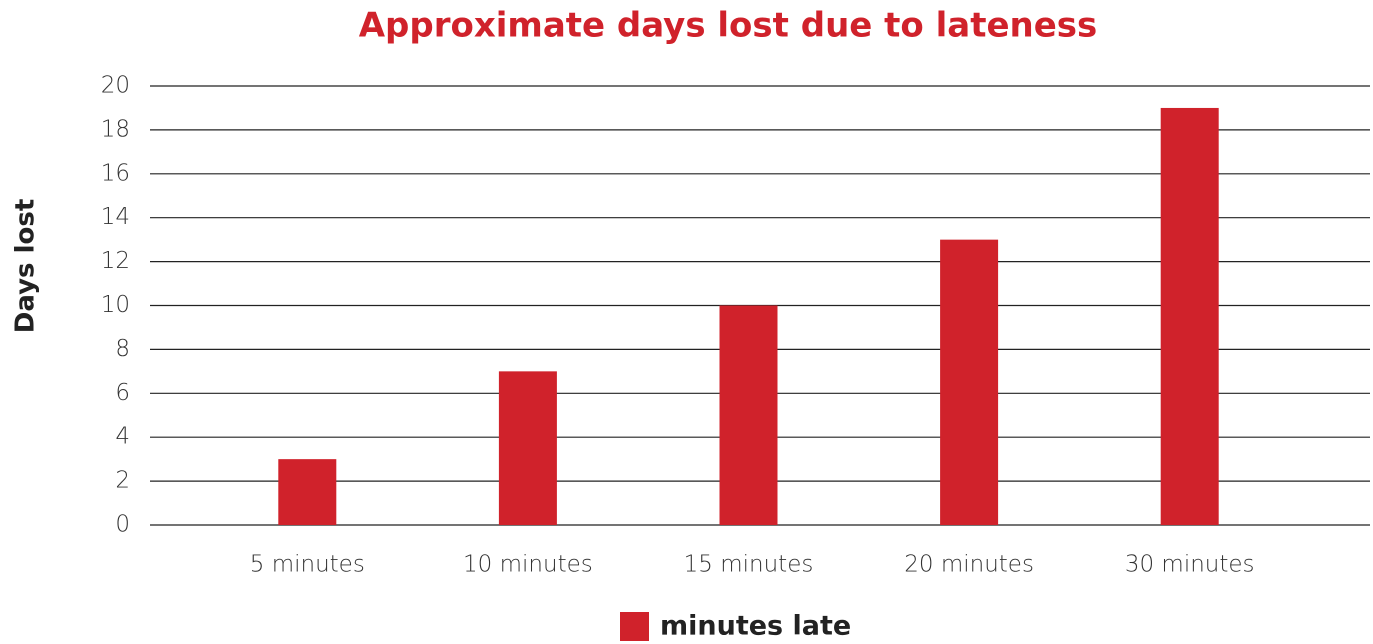 Image resolution: width=1373 pixels, height=644 pixels. Describe the element at coordinates (307, 565) in the screenshot. I see `x-tick-label: 5 minutes` at that location.